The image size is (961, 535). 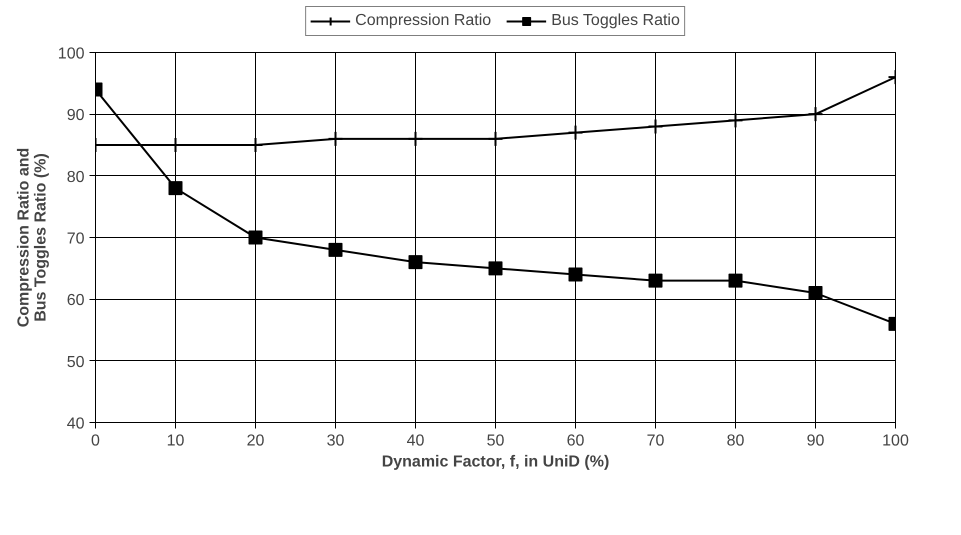 What do you see at coordinates (815, 441) in the screenshot?
I see `x-tick-label: 90` at bounding box center [815, 441].